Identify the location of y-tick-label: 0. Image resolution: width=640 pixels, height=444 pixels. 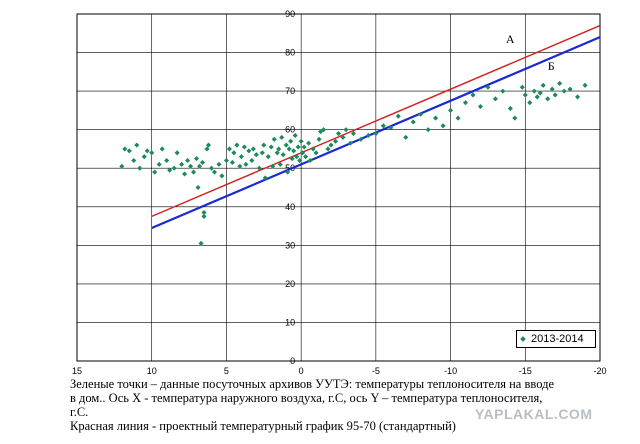
(292, 361).